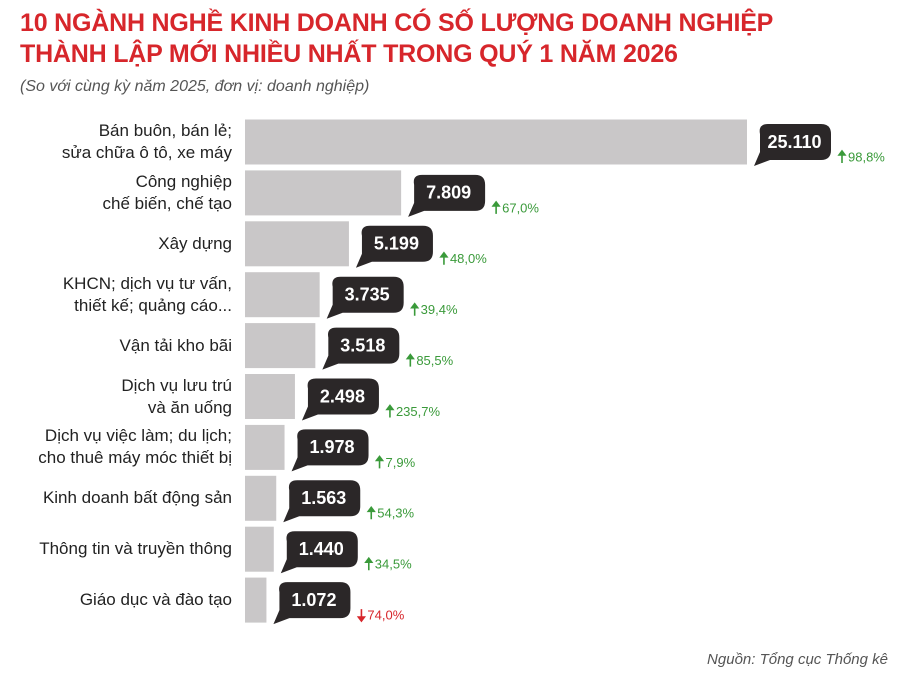 Image resolution: width=900 pixels, height=678 pixels. I want to click on change-label: 48,0%, so click(468, 258).